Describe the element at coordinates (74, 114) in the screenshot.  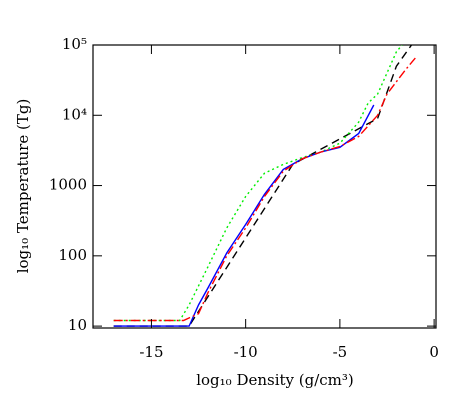
I see `y-tick-label: 10⁴` at that location.